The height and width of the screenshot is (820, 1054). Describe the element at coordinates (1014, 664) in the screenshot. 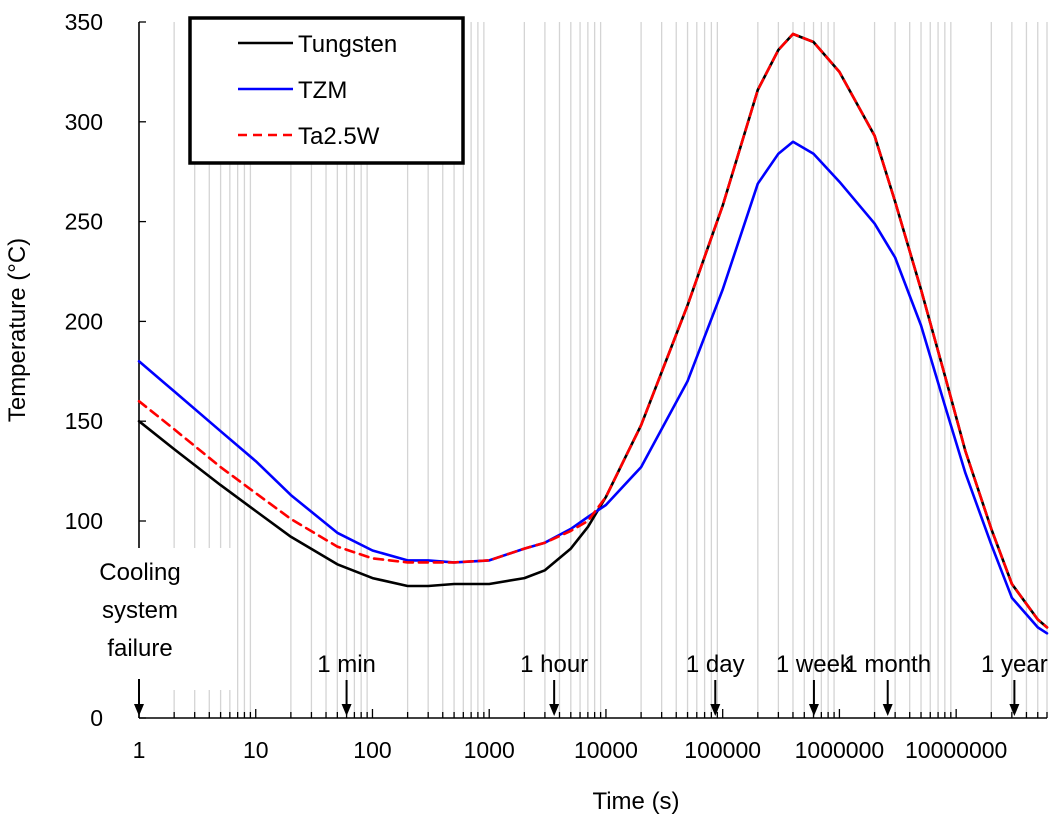

I see `annotation-label: 1 year` at that location.